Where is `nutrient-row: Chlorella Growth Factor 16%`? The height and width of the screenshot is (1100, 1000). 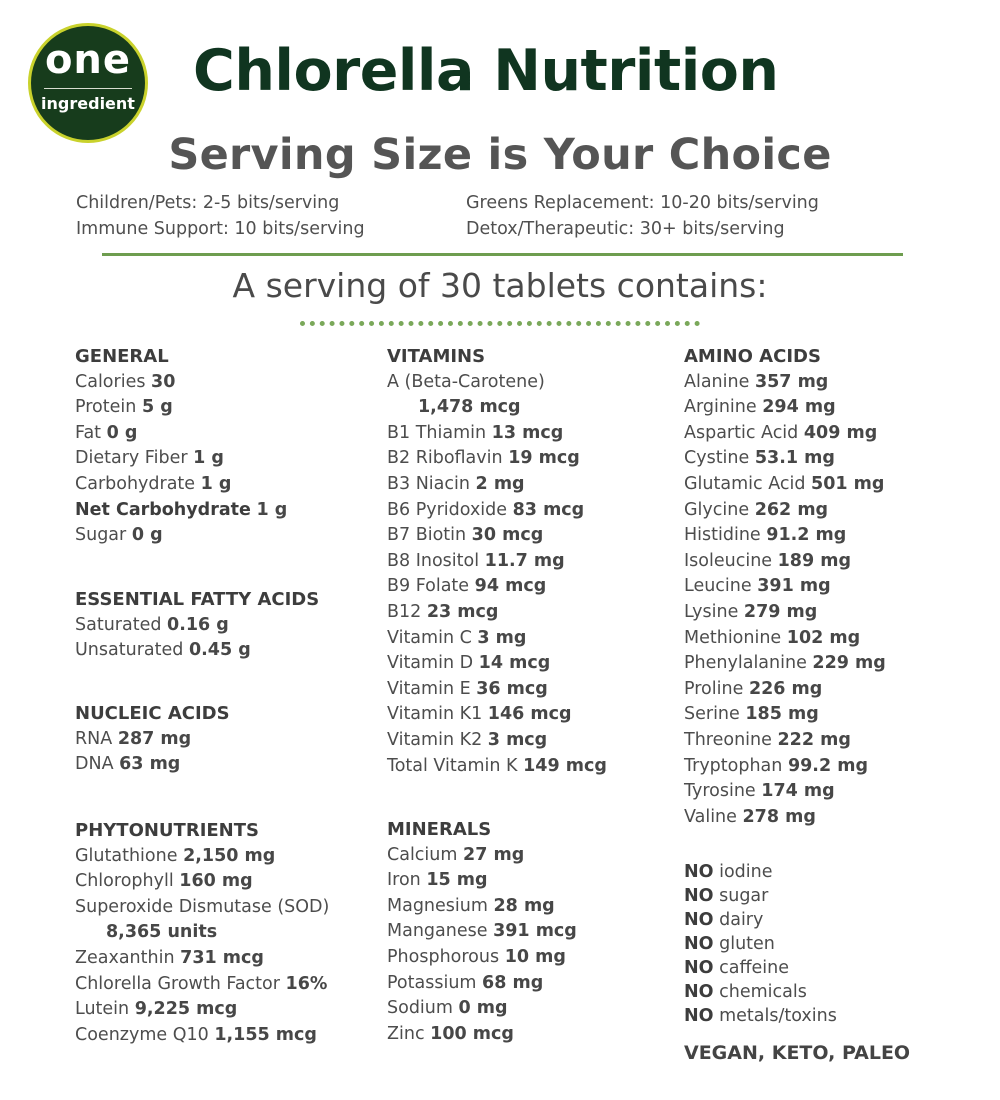 nutrient-row: Chlorella Growth Factor 16% is located at coordinates (202, 985).